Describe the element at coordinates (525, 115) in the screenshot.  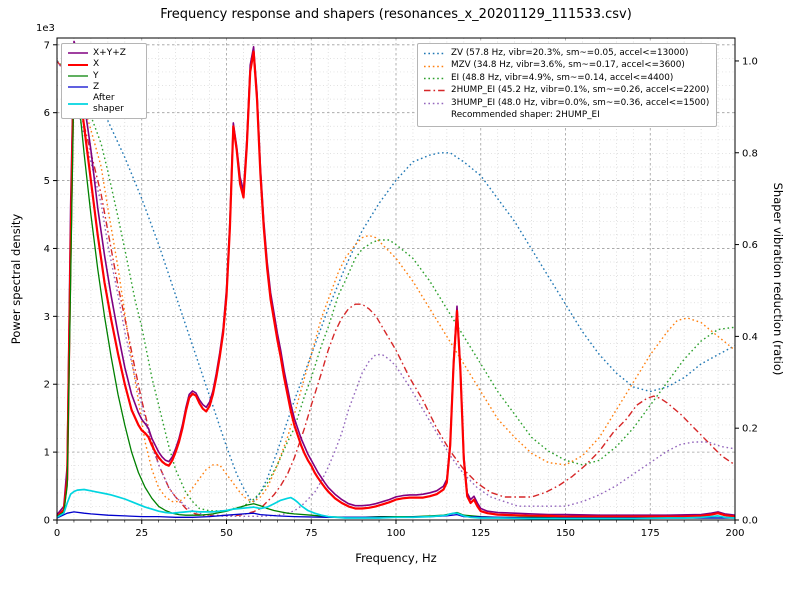
I see `legend-label: Recommended shaper: 2HUMP_EI` at that location.